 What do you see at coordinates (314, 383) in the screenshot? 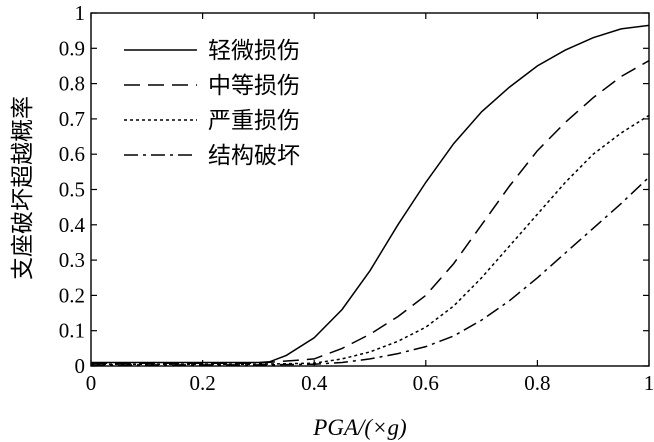
I see `x-tick-label: 0.4` at bounding box center [314, 383].